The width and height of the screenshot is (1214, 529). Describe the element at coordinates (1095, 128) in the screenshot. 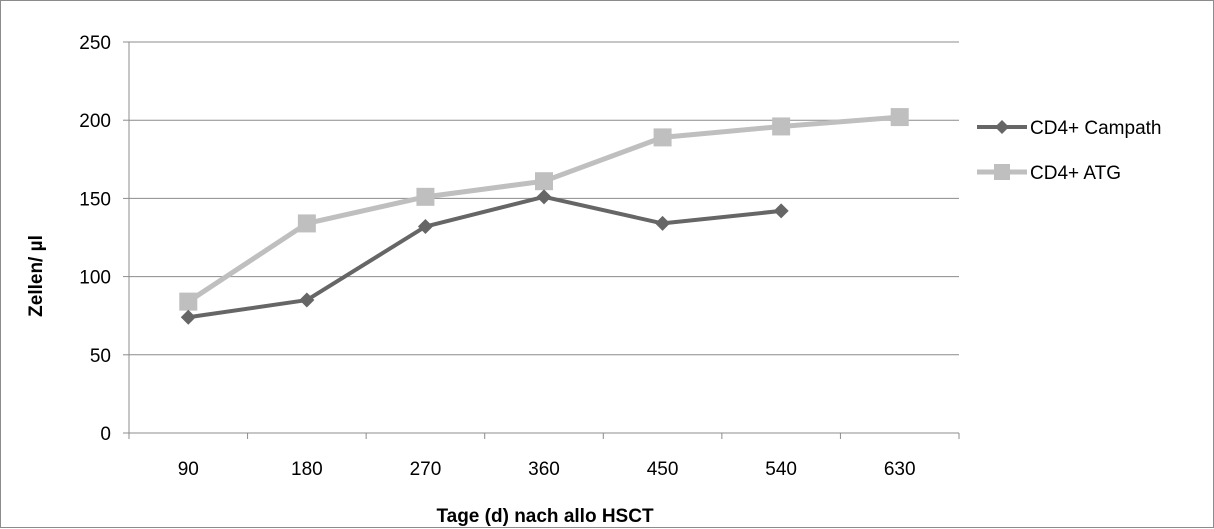

I see `legend-label-cd4-campath: CD4+ Campath` at that location.